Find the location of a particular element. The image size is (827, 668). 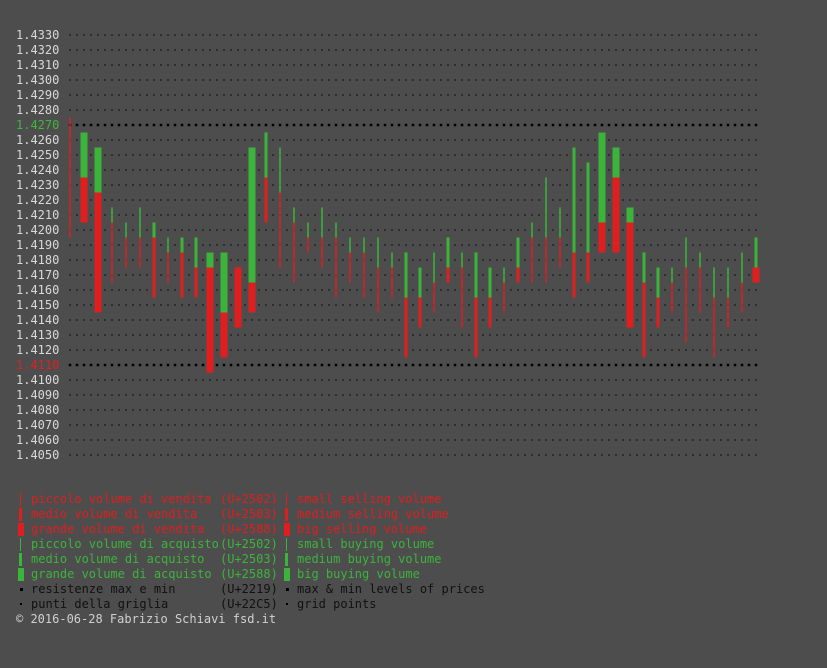

buy-volume-bar is located at coordinates (98, 170).